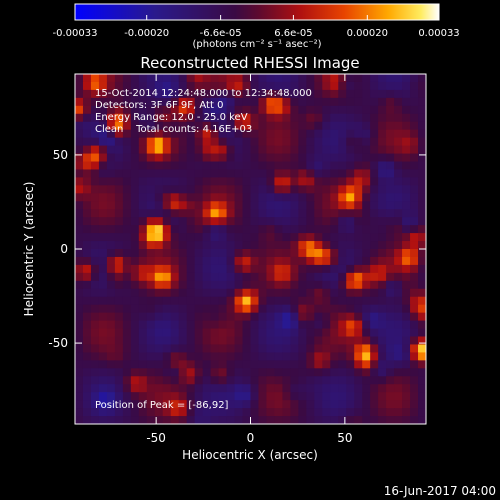 This screenshot has height=500, width=500. What do you see at coordinates (159, 105) in the screenshot?
I see `annotation-detectors: Detectors: 3F 6F 9F, Att 0` at bounding box center [159, 105].